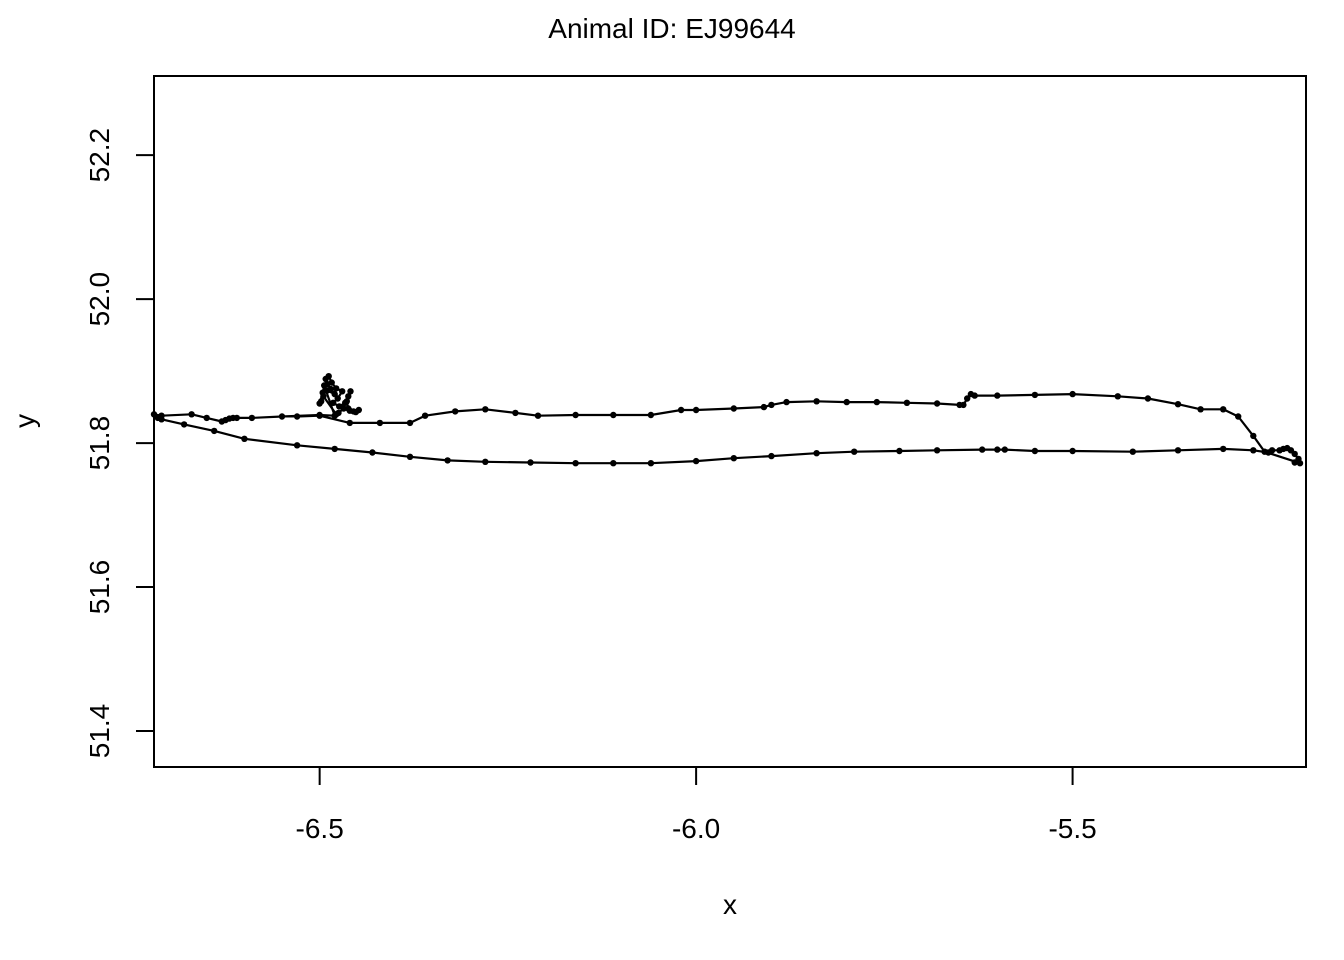 The height and width of the screenshot is (960, 1344). Describe the element at coordinates (99, 443) in the screenshot. I see `y-tick-label: 51.8` at that location.